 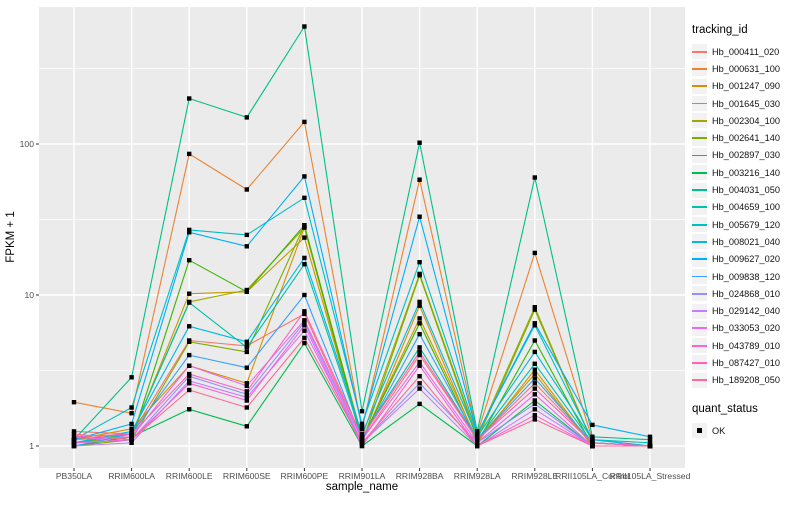 I want to click on legend-row-Hb_000631_100: Hb_000631_100, so click(x=746, y=68).